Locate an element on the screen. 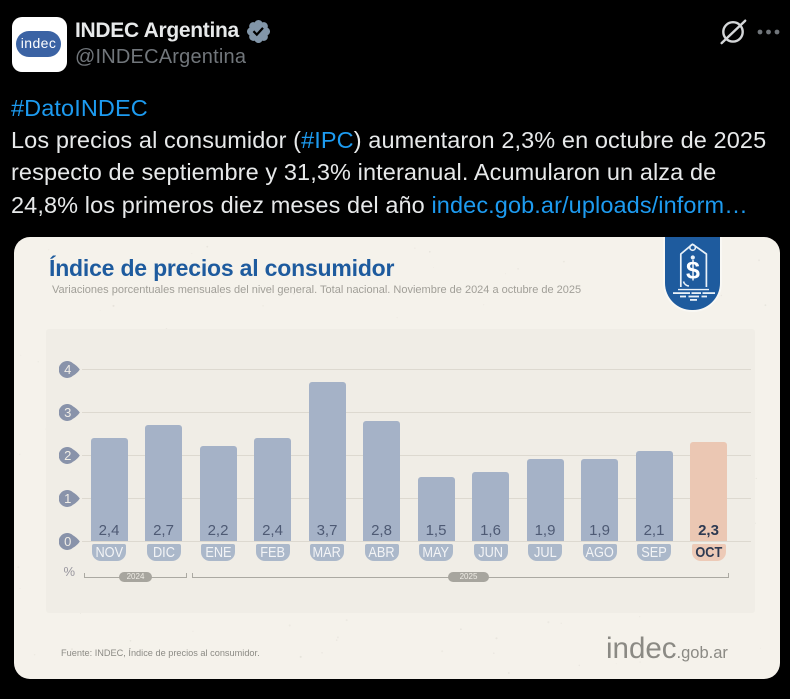 This screenshot has height=699, width=790. svg-text: 4 is located at coordinates (67, 369).